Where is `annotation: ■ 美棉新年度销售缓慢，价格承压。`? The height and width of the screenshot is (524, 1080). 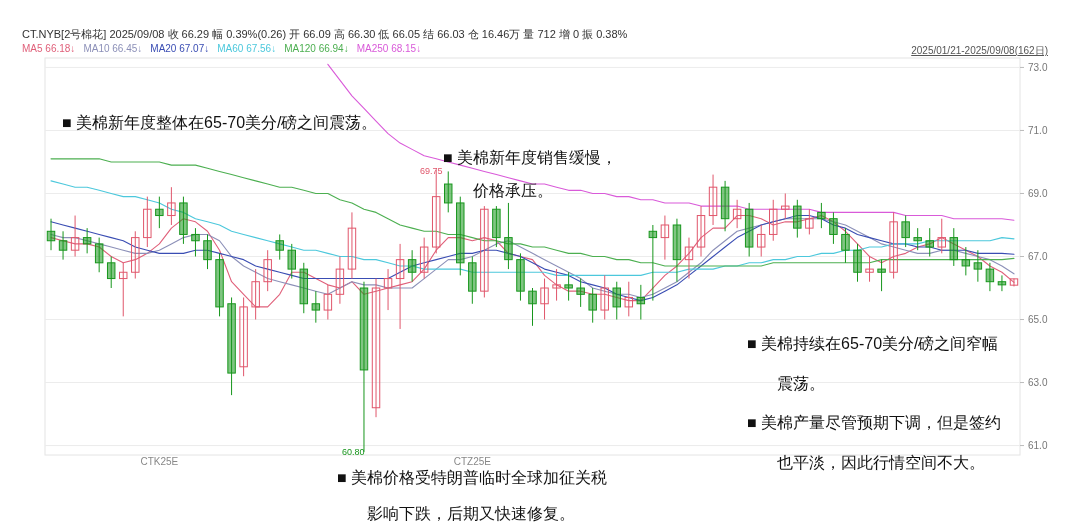
annotation: ■ 美棉新年度销售缓慢，价格承压。 is located at coordinates (531, 174).